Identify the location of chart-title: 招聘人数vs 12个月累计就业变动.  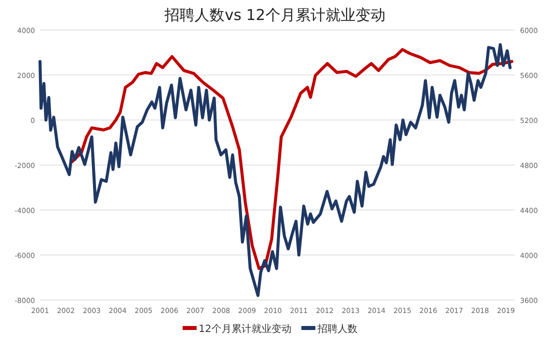
(275, 15).